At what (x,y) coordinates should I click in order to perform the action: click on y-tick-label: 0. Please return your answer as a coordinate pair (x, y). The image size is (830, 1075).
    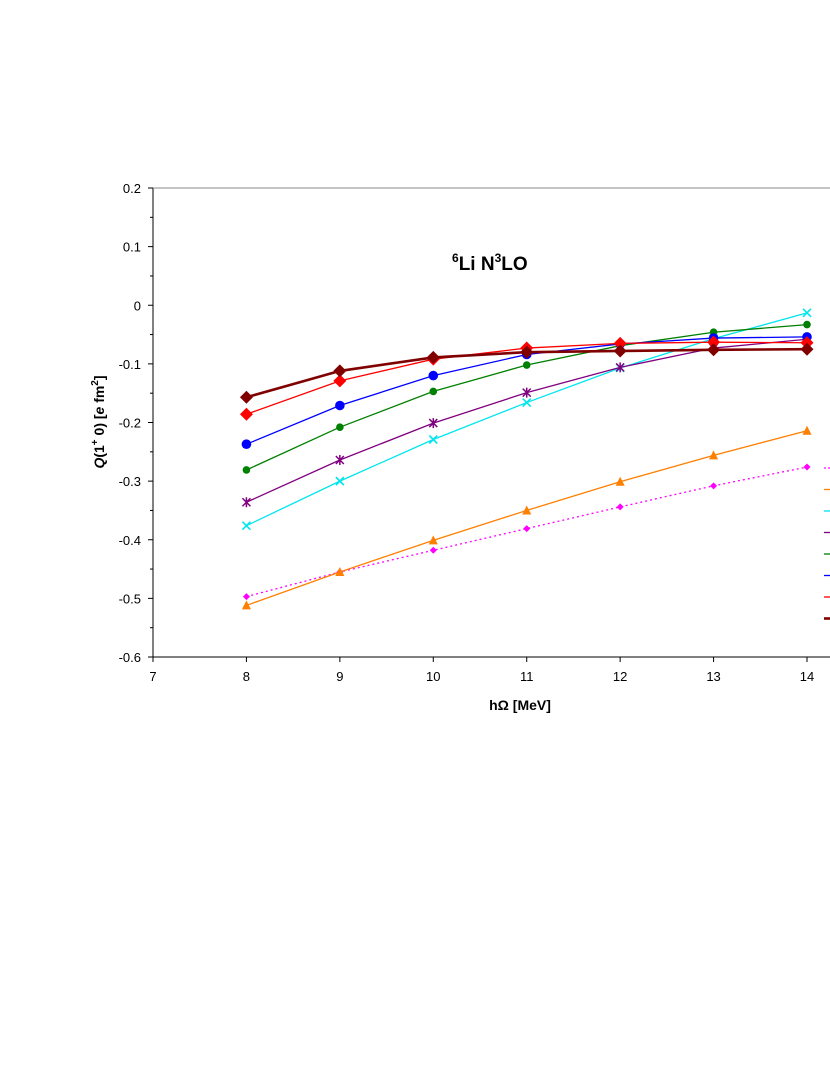
    Looking at the image, I should click on (137, 305).